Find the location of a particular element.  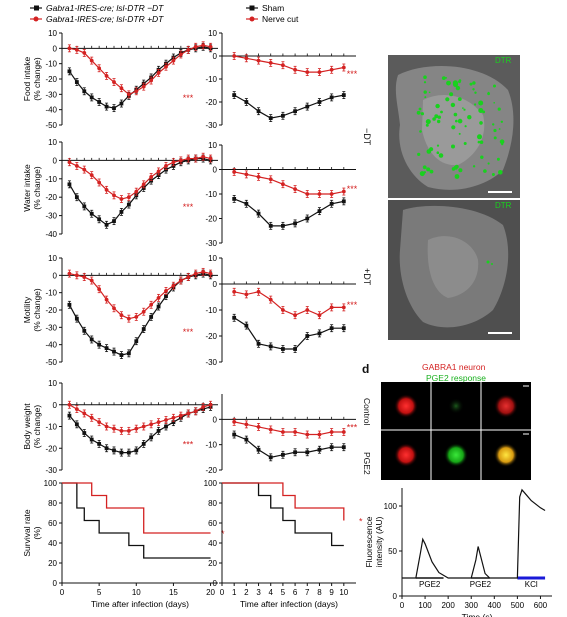

water-right-y-tick-label: 0 is located at coordinates (215, 170).